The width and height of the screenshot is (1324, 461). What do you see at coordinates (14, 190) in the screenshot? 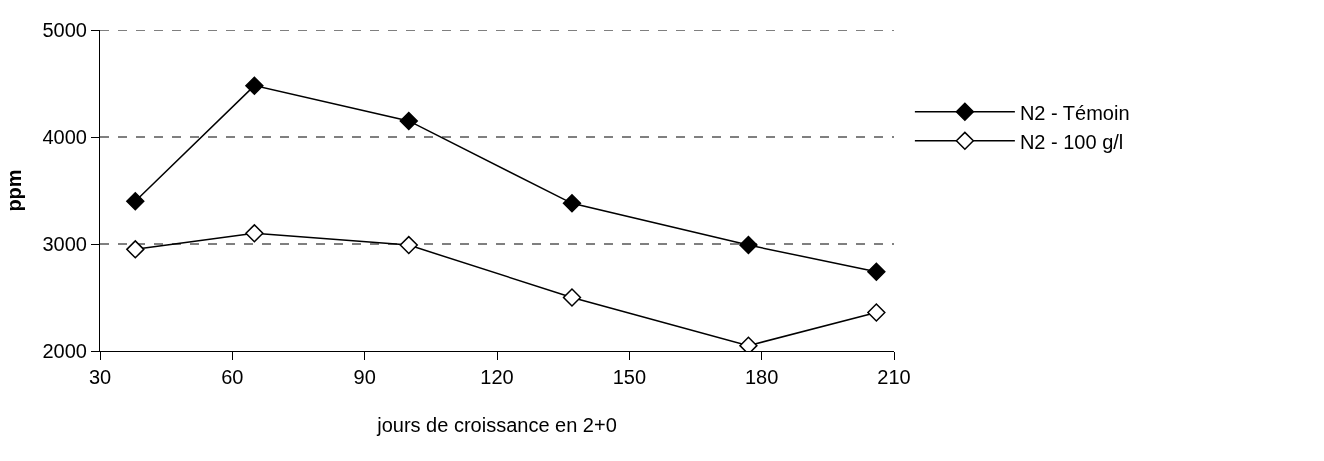
I see `y-axis-title: ppm` at bounding box center [14, 190].